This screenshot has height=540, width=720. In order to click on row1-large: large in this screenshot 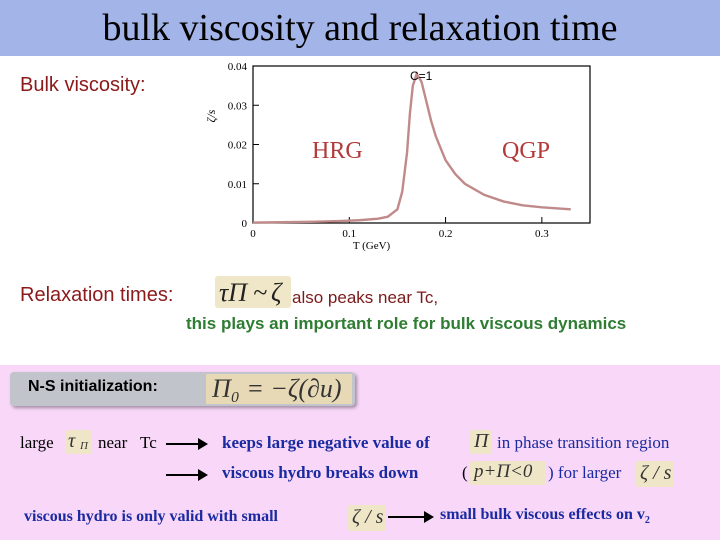, I will do `click(37, 442)`.